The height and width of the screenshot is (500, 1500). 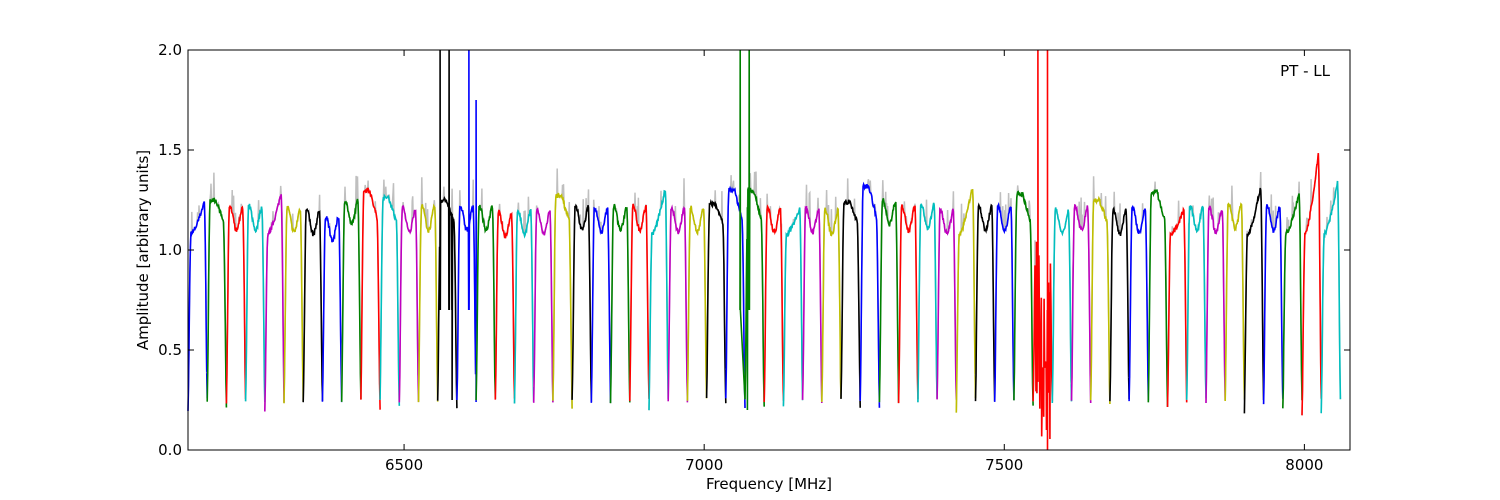 What do you see at coordinates (1305, 71) in the screenshot?
I see `chart-annotation: PT - LL` at bounding box center [1305, 71].